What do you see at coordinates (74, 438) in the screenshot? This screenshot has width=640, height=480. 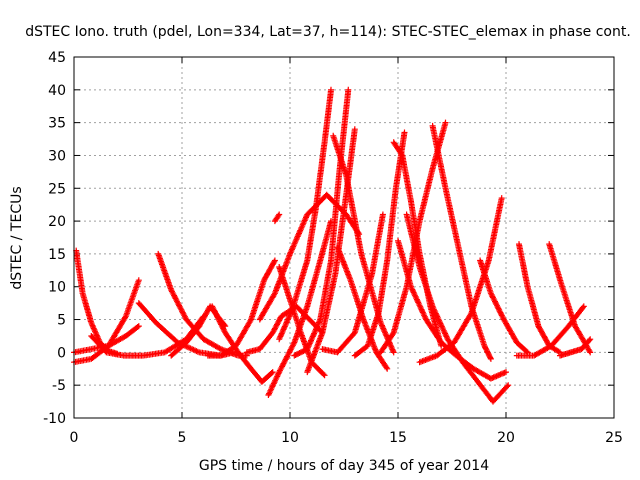 I see `x-tick-label: 0` at bounding box center [74, 438].